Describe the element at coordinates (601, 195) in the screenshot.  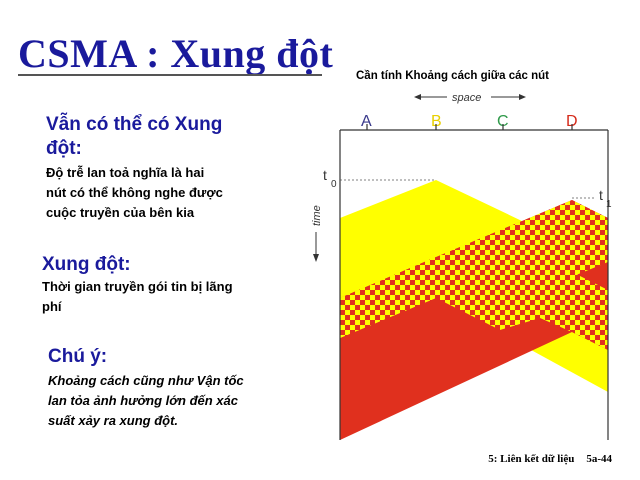
I see `t1-label: t` at that location.